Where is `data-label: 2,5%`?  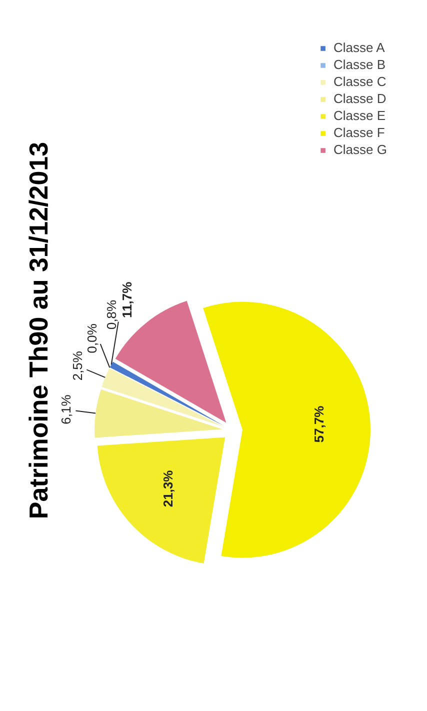
data-label: 2,5% is located at coordinates (77, 365).